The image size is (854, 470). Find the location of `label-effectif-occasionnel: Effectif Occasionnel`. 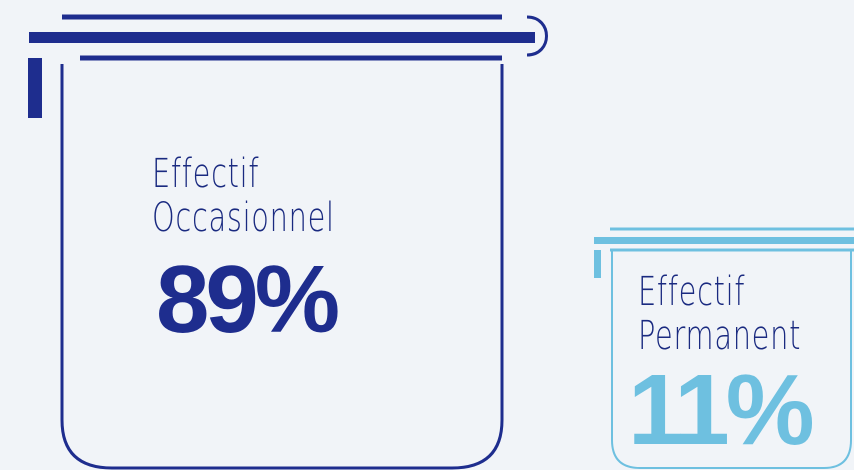

label-effectif-occasionnel: Effectif Occasionnel is located at coordinates (243, 196).